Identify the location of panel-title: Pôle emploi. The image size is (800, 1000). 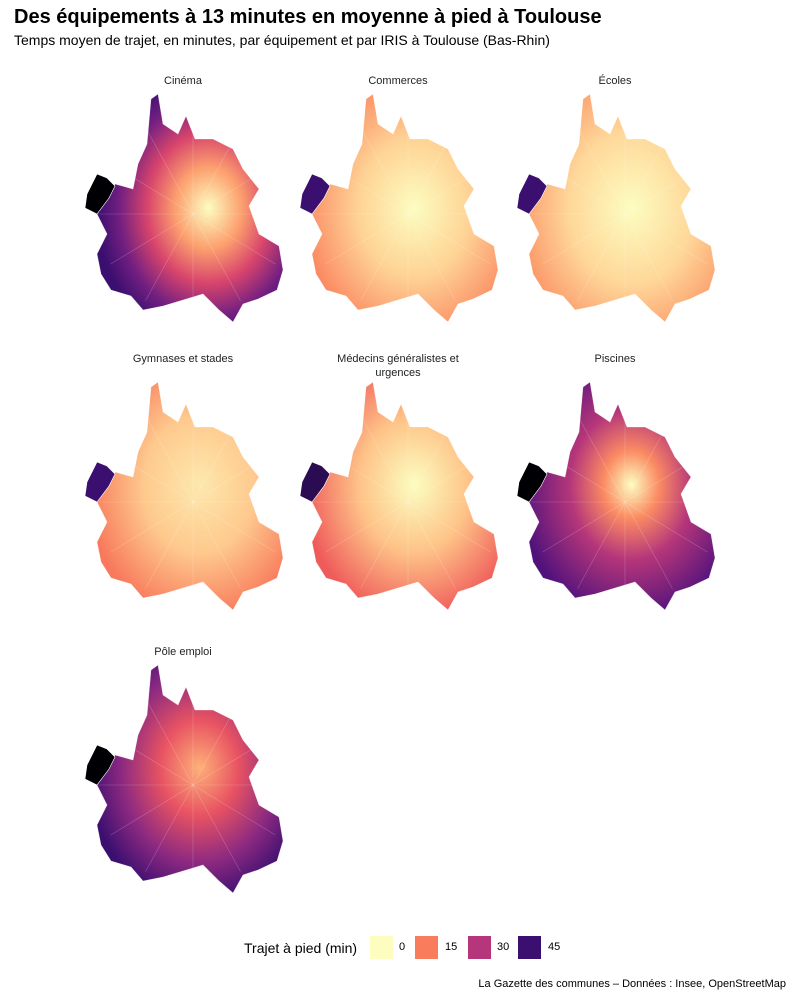
(183, 652).